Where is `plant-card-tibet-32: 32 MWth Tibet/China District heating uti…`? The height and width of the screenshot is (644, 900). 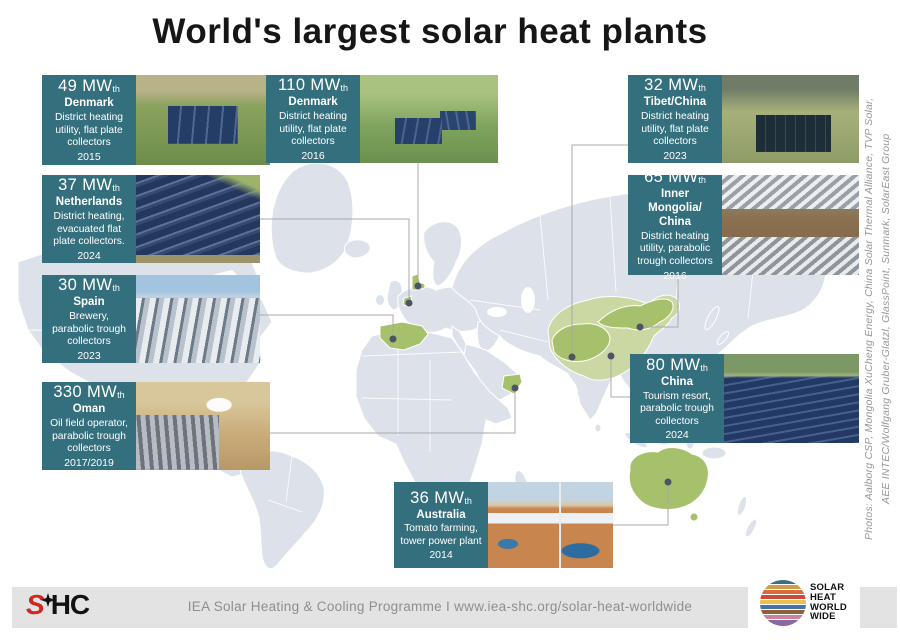
plant-card-tibet-32: 32 MWth Tibet/China District heating uti… is located at coordinates (743, 119).